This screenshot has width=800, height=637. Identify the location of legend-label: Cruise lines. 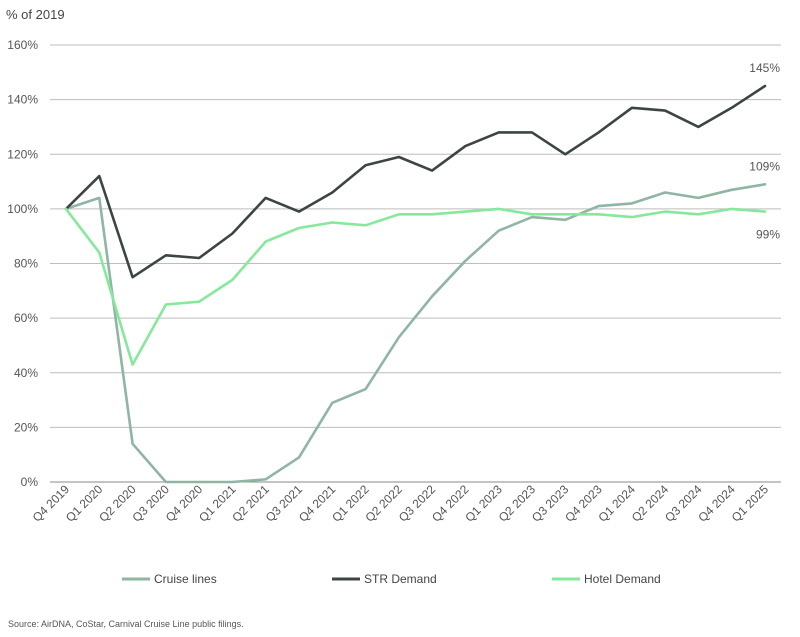
(185, 579).